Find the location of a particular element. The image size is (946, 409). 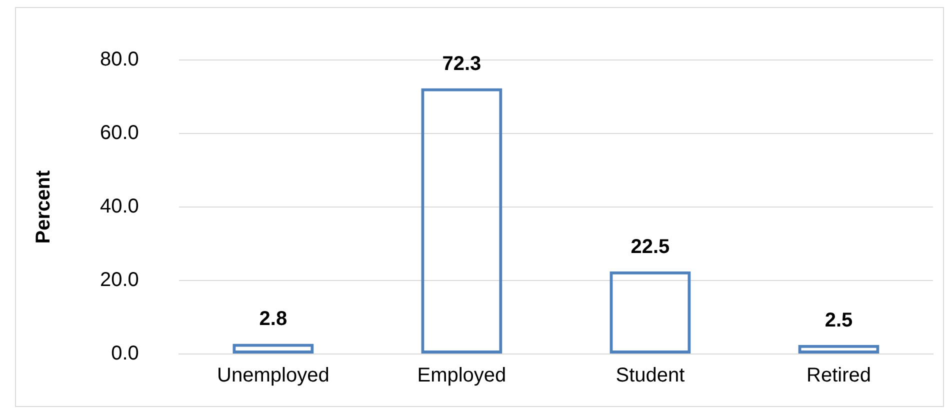

y-tick-label: 80.0 is located at coordinates (119, 59).